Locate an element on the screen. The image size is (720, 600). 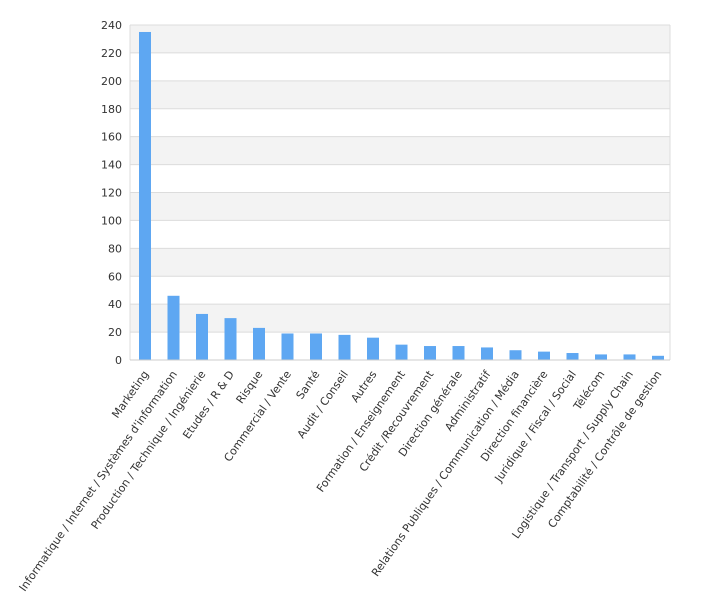
y-tick-label: 20 is located at coordinates (115, 332).